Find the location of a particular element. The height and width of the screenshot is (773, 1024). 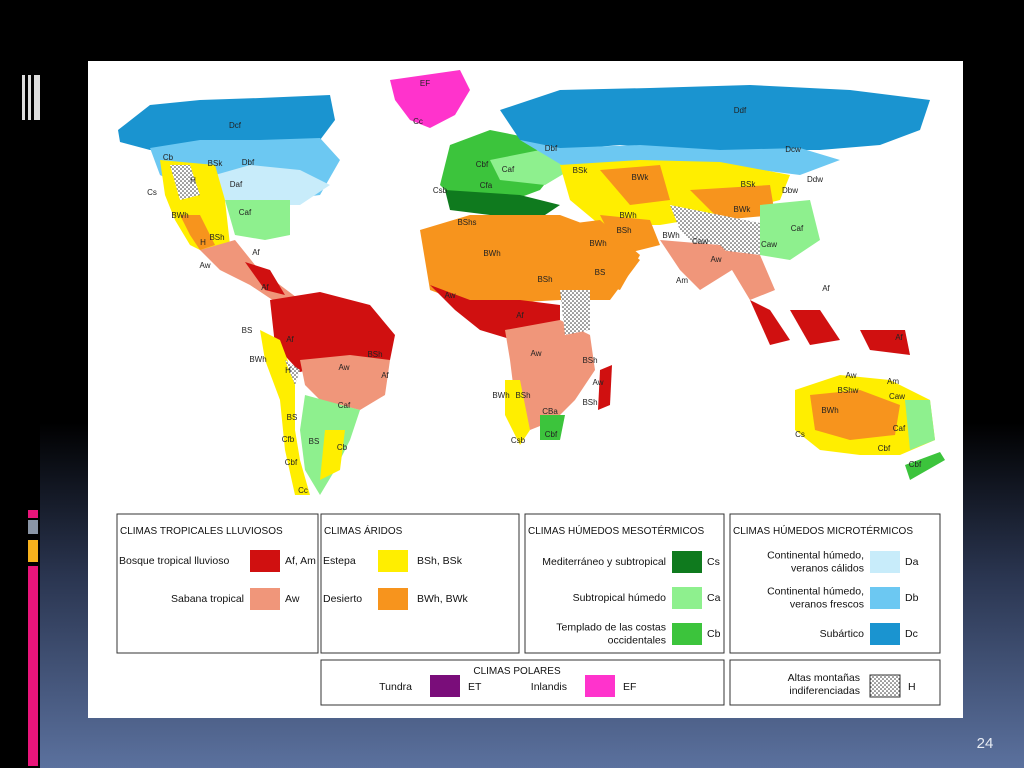

map-label: Dbw is located at coordinates (790, 190).